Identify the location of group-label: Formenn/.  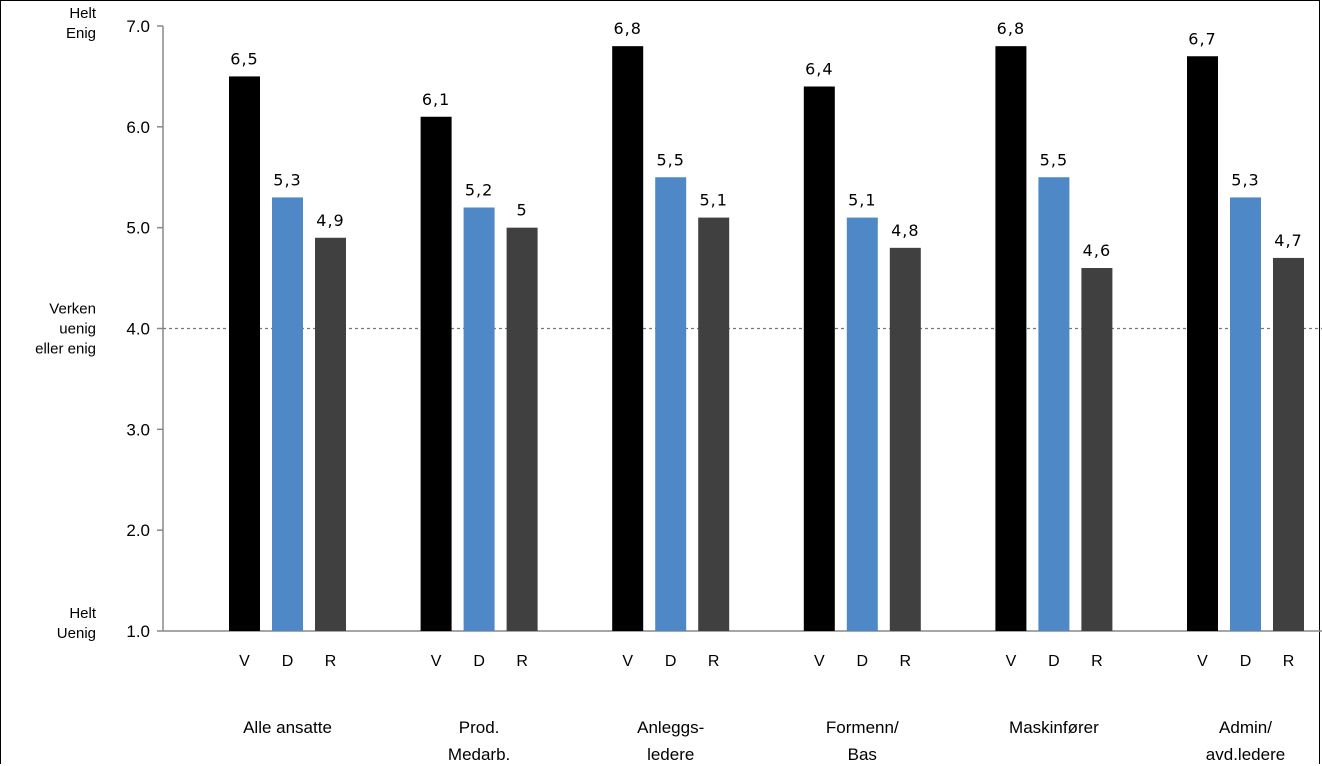
(862, 727).